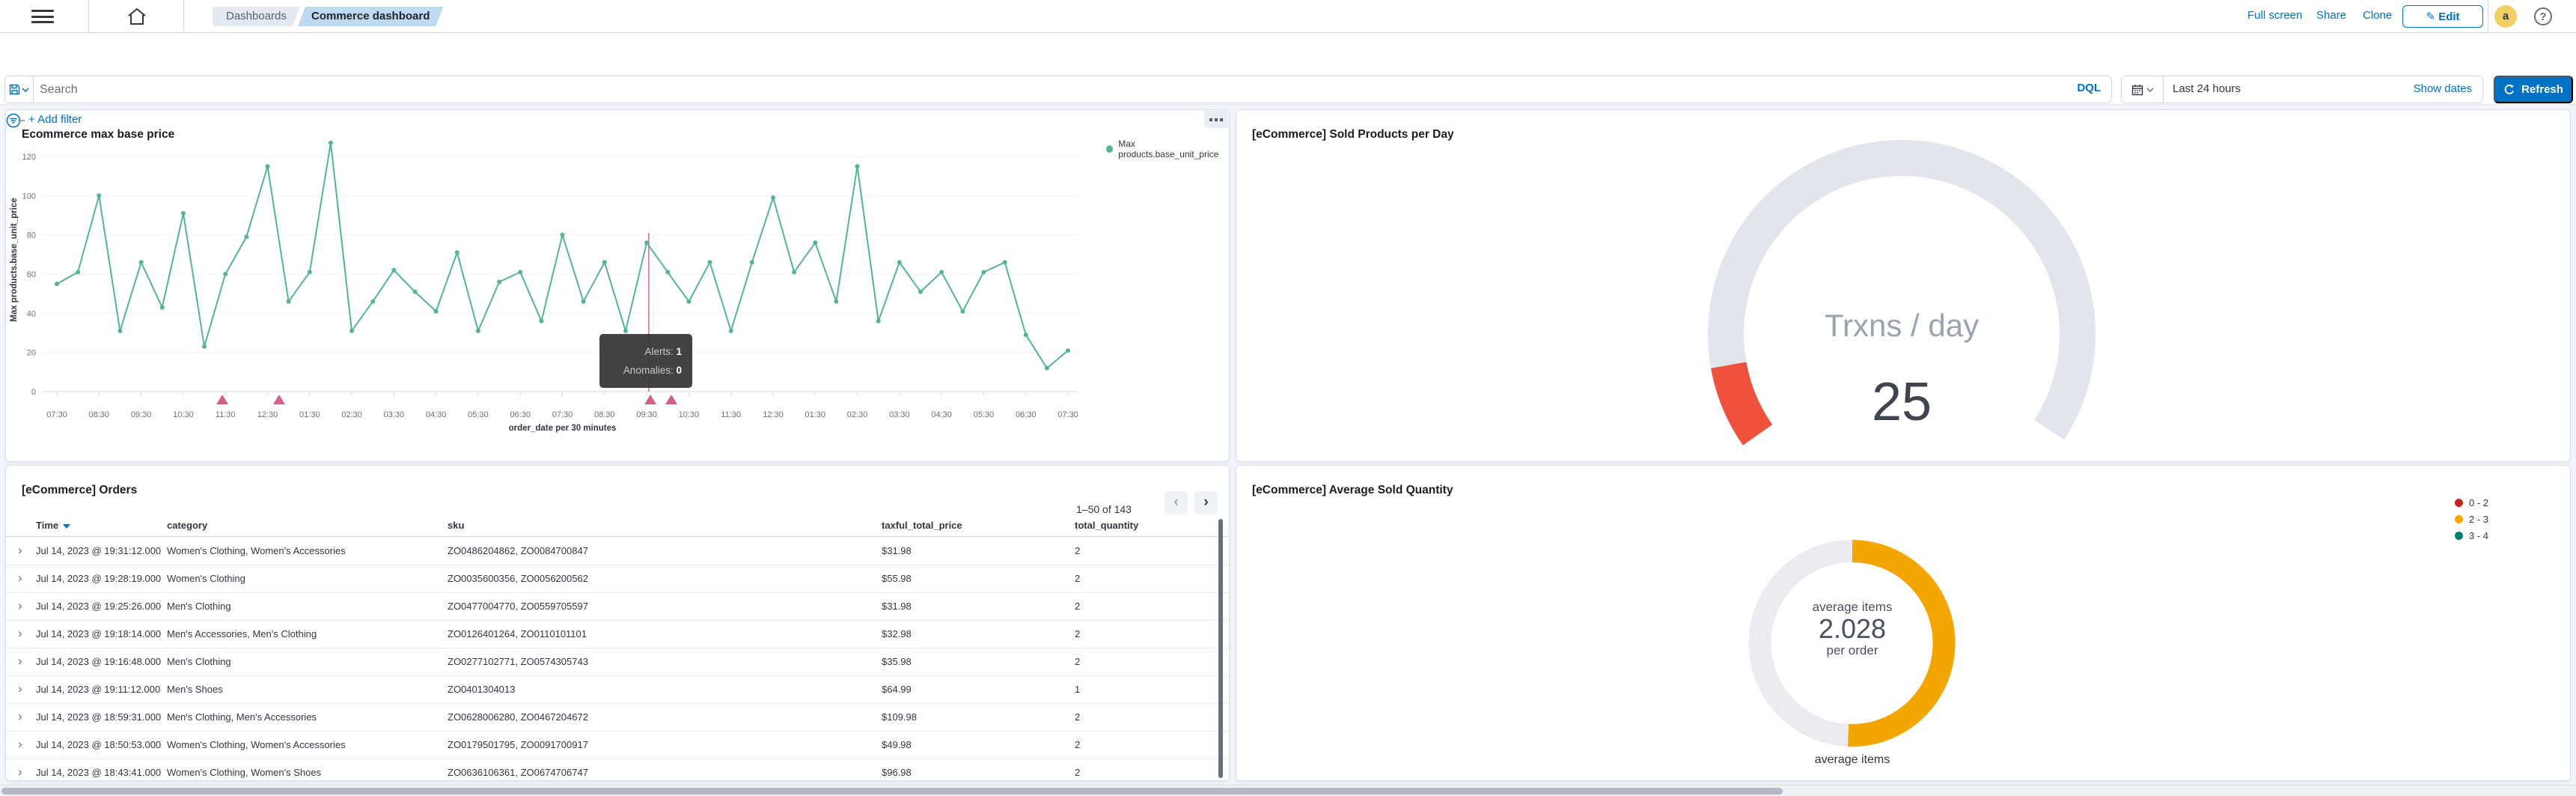 The width and height of the screenshot is (2576, 796). I want to click on previous-page-icon: ‹, so click(1176, 503).